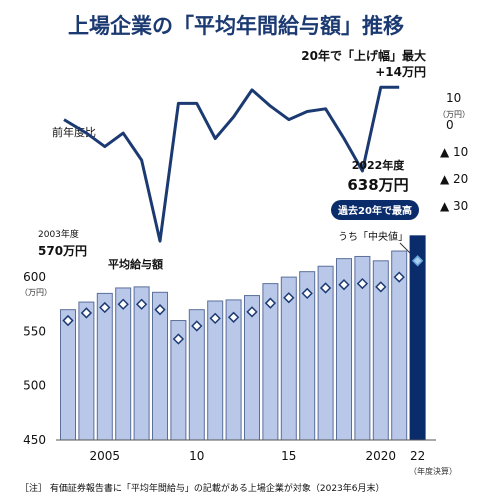 Image resolution: width=490 pixels, height=500 pixels. Describe the element at coordinates (258, 456) in the screenshot. I see `x-axis-ticks: 2005 10 15 2020 22` at that location.